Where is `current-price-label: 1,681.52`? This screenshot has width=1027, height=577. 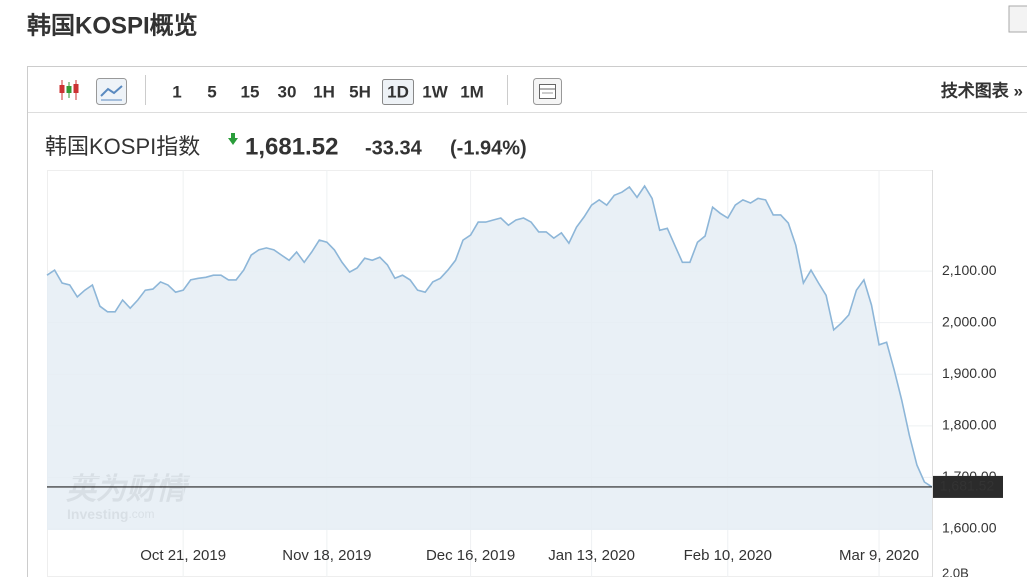 current-price-label: 1,681.52 is located at coordinates (967, 486).